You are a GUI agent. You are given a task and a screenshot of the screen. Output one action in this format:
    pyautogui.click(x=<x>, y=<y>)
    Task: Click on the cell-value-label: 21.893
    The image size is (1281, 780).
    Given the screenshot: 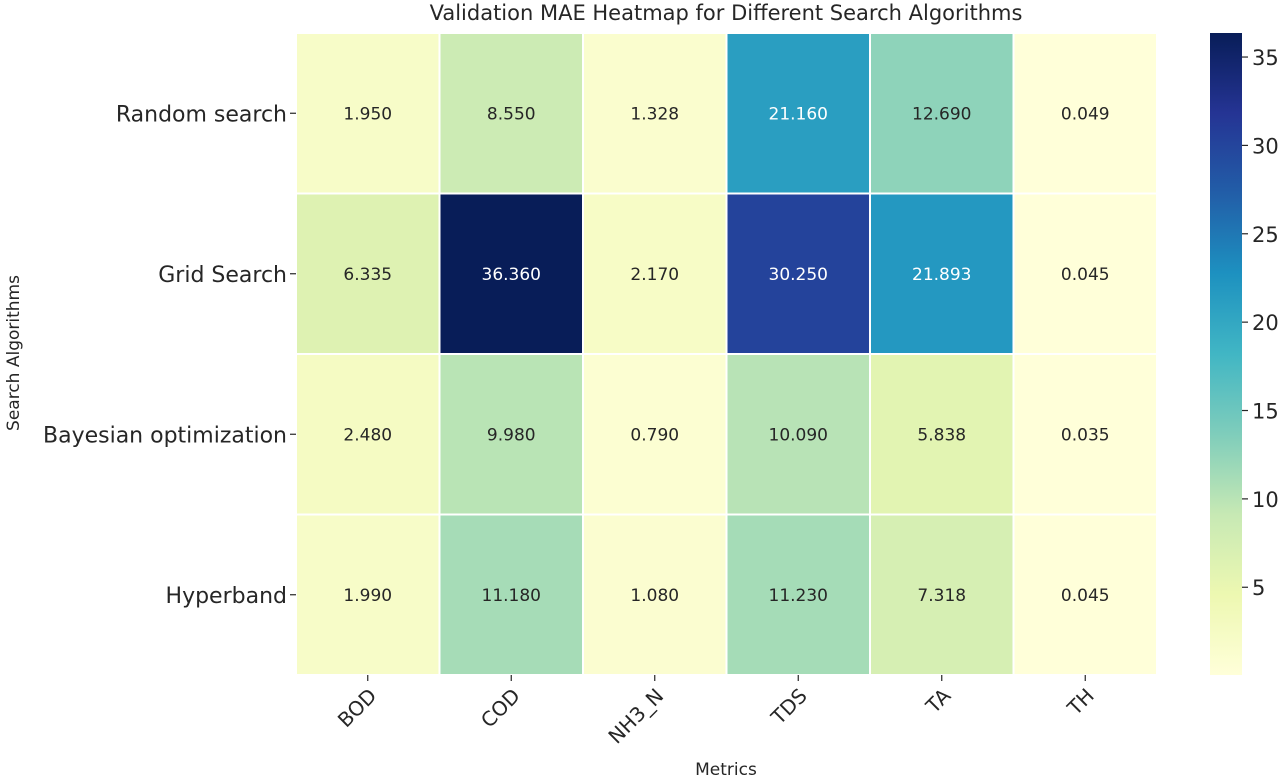 What is the action you would take?
    pyautogui.click(x=941, y=275)
    